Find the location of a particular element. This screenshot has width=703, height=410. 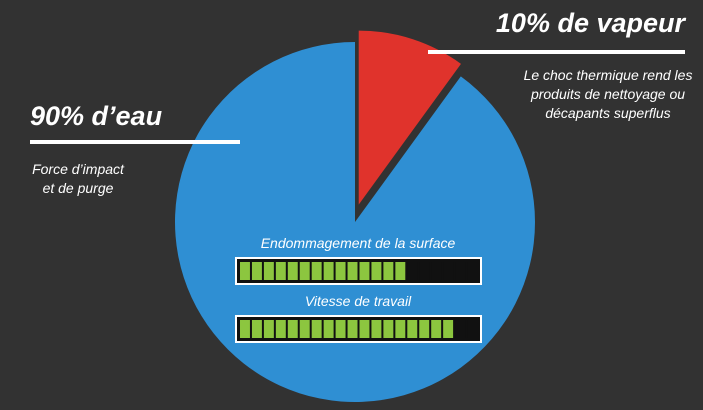

bar-label-surface-damage: Endommagement de la surface is located at coordinates (358, 243).